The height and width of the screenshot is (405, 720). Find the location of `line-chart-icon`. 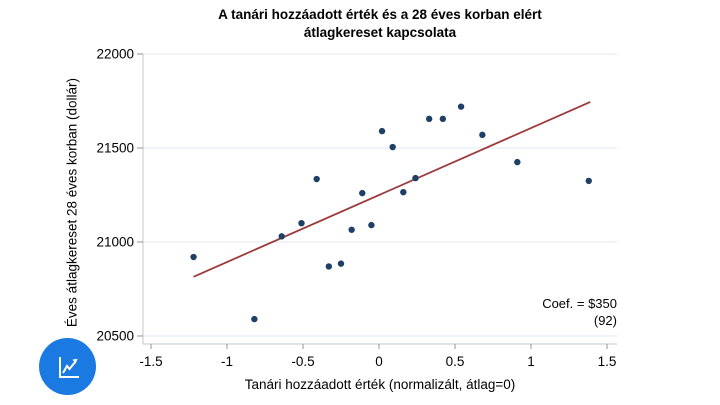

line-chart-icon is located at coordinates (68, 367).